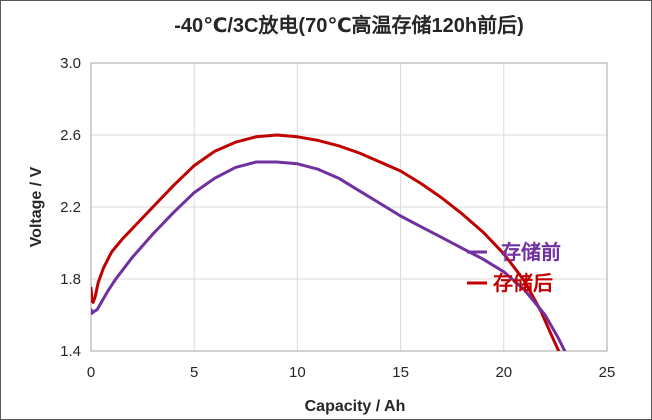 Image resolution: width=652 pixels, height=420 pixels. I want to click on y-tick-label: 3.0, so click(70, 63).